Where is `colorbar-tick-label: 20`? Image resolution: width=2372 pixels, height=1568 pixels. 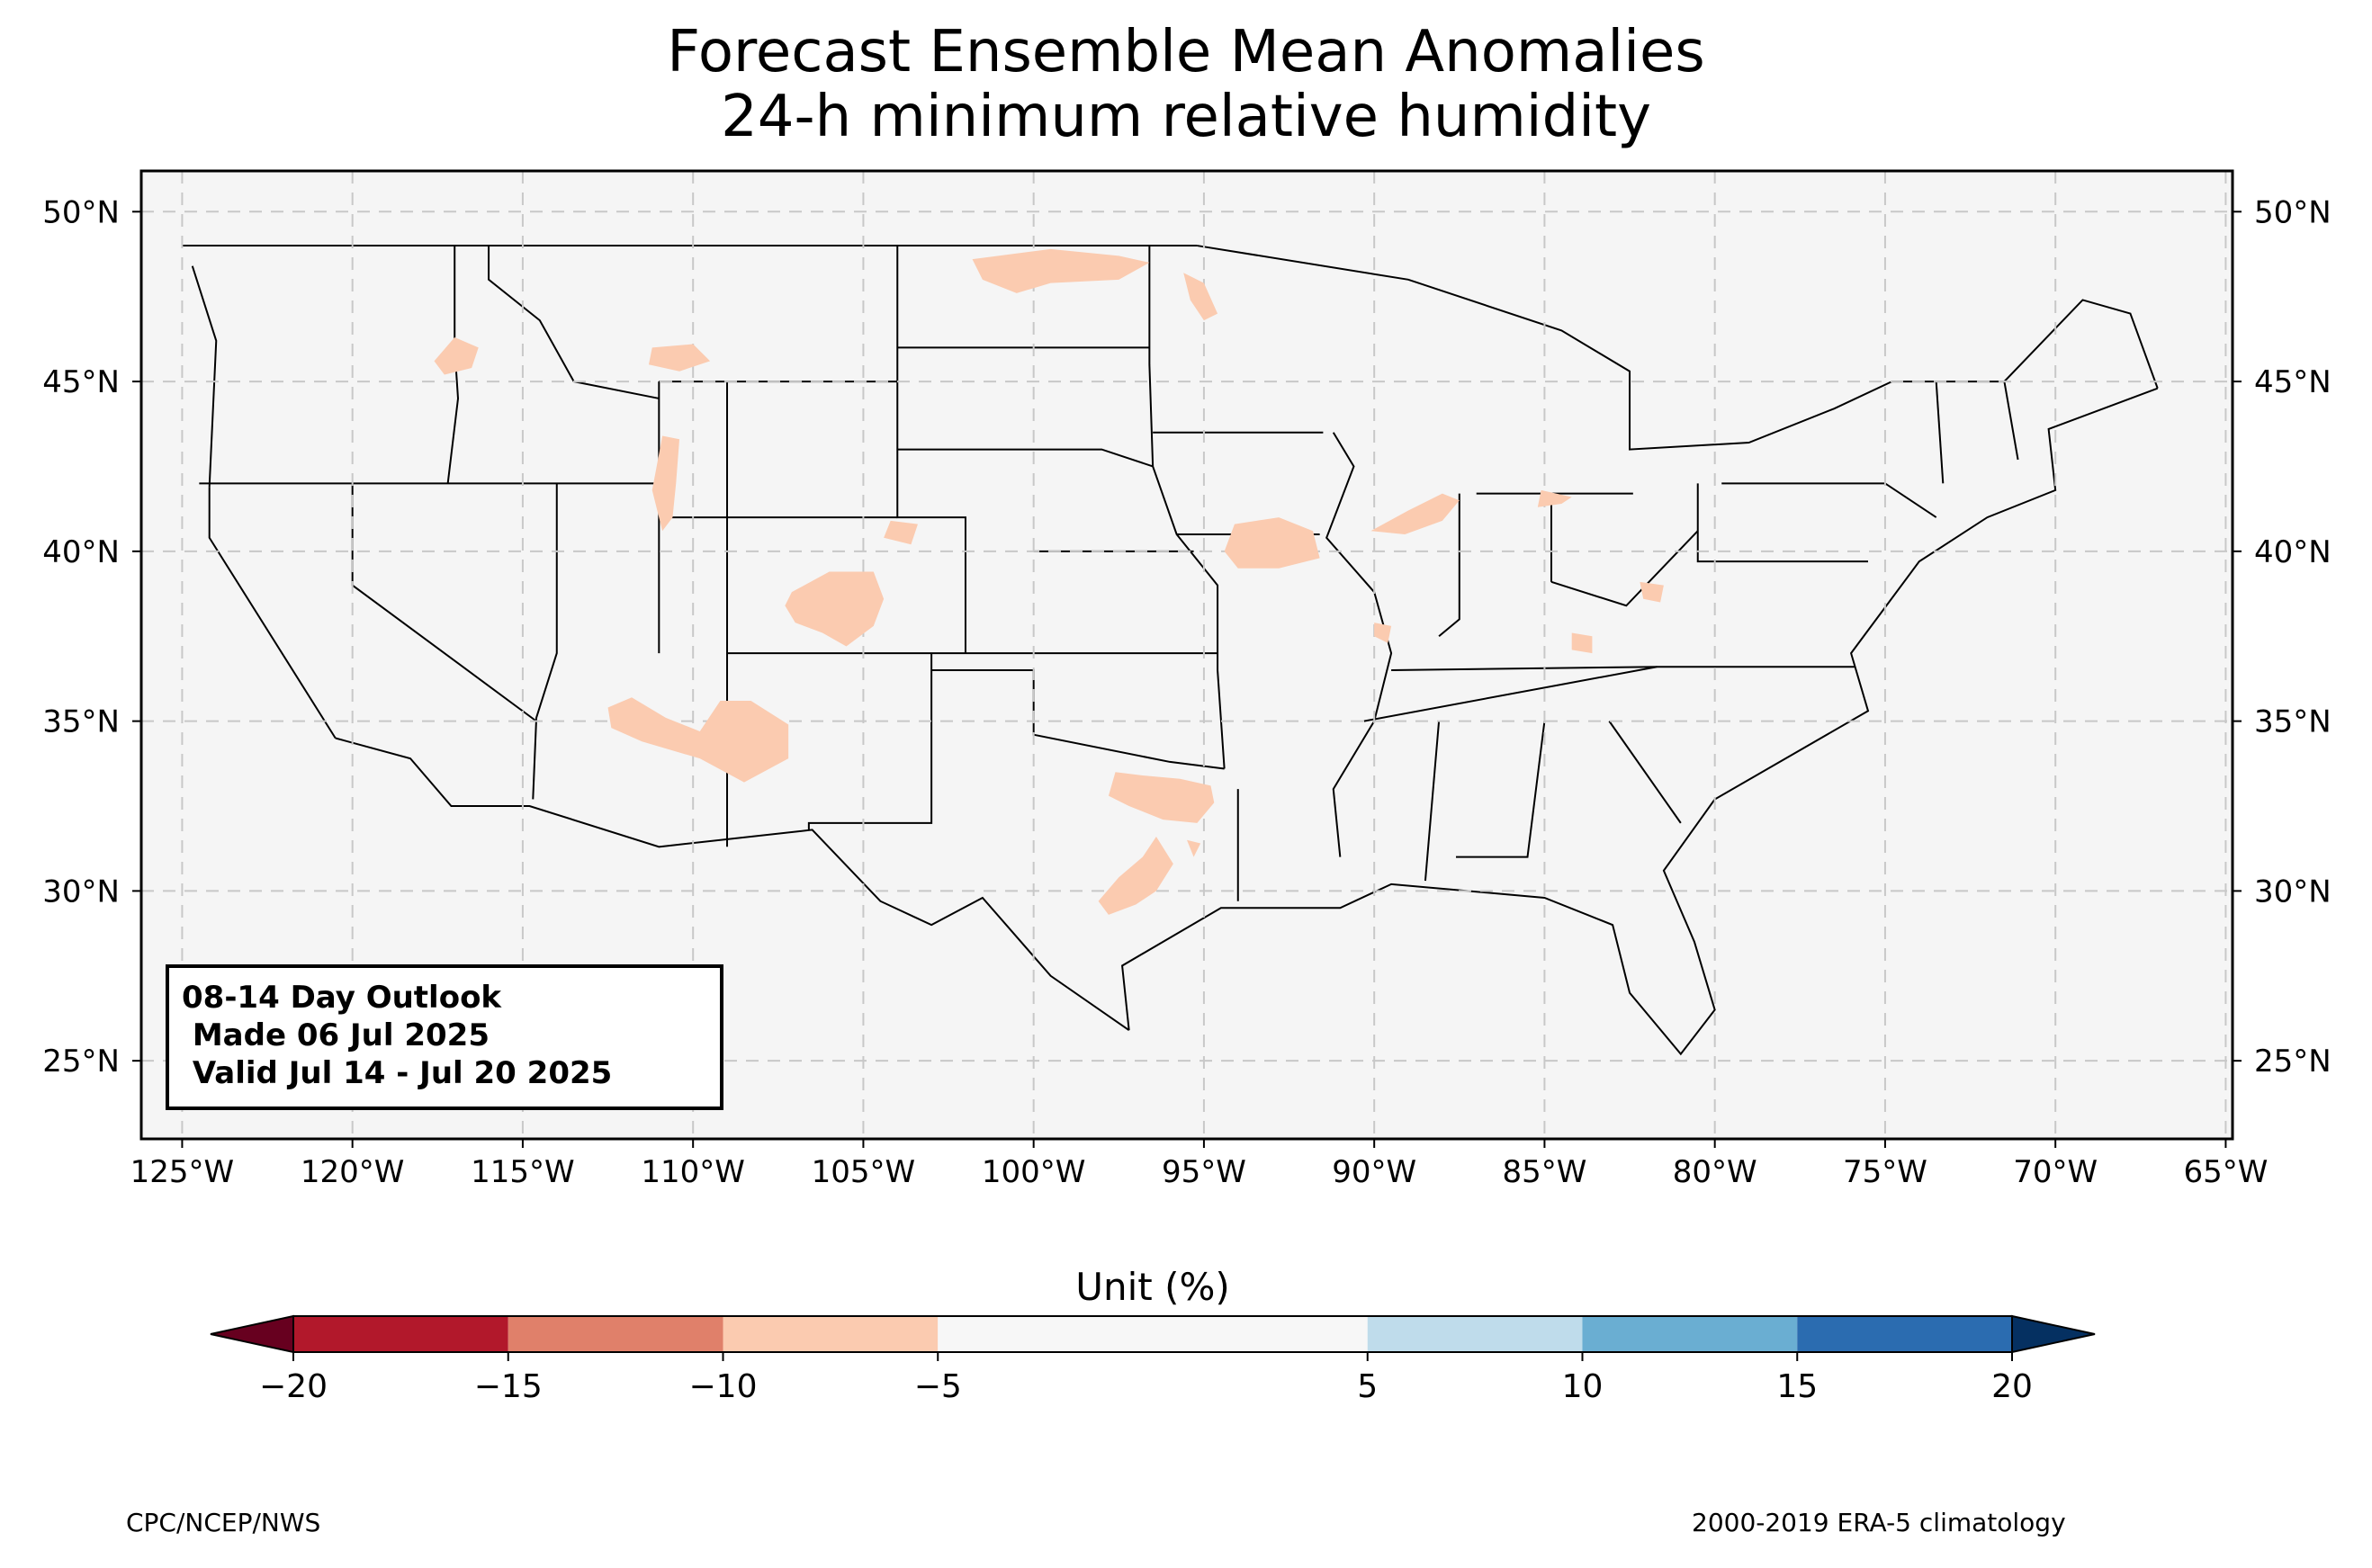
colorbar-tick-label: 20 is located at coordinates (2012, 1386).